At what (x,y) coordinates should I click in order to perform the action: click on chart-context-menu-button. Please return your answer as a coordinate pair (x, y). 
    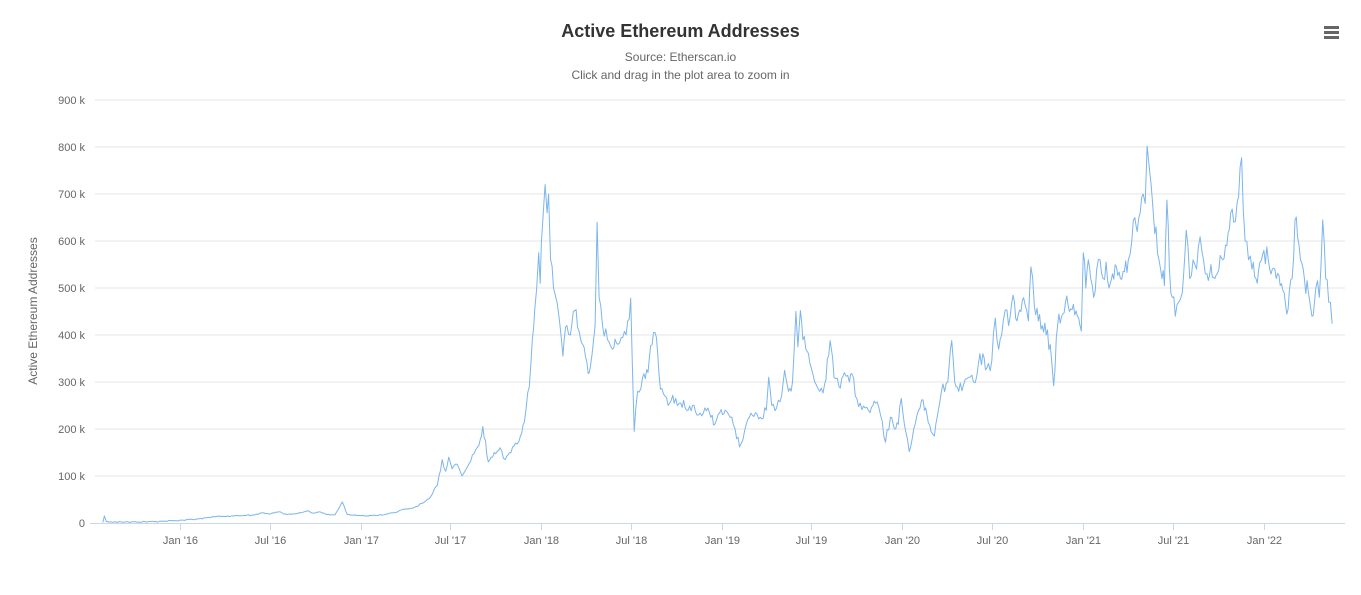
    Looking at the image, I should click on (1331, 32).